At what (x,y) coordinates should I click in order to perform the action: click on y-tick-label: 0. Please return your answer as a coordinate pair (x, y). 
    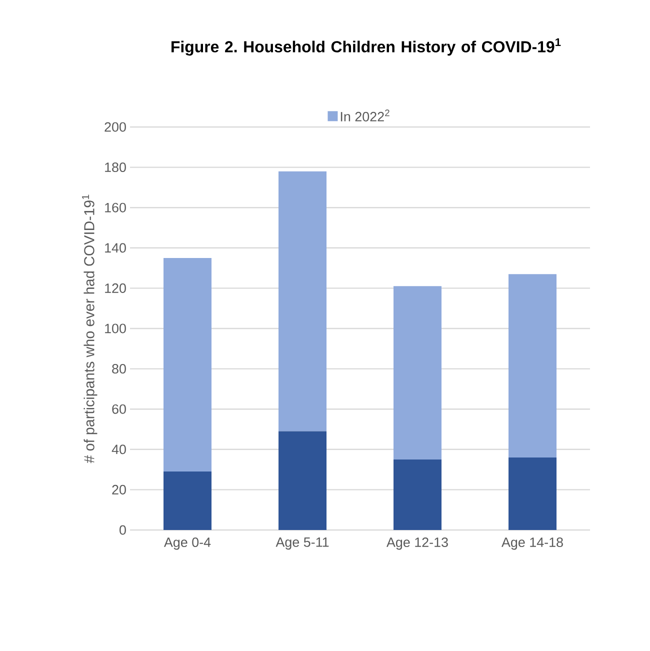
    Looking at the image, I should click on (123, 530).